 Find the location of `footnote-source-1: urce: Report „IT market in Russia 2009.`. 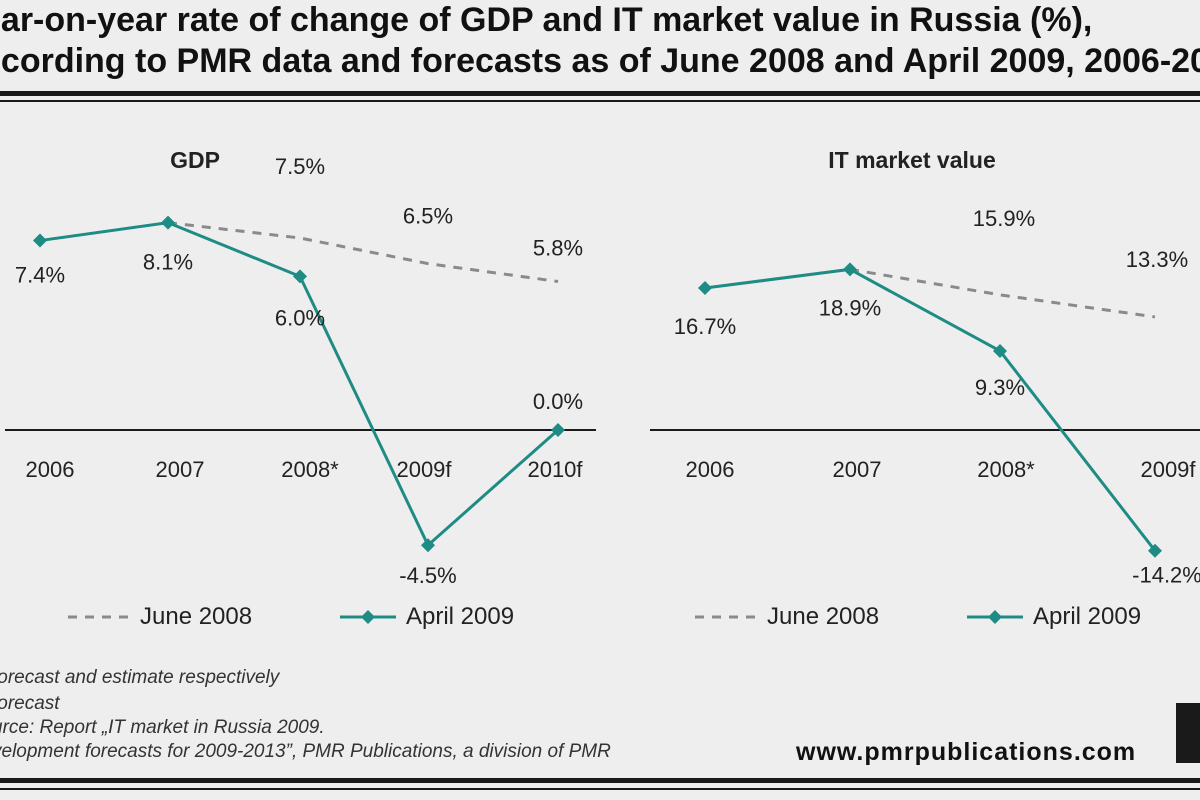

footnote-source-1: urce: Report „IT market in Russia 2009. is located at coordinates (162, 727).